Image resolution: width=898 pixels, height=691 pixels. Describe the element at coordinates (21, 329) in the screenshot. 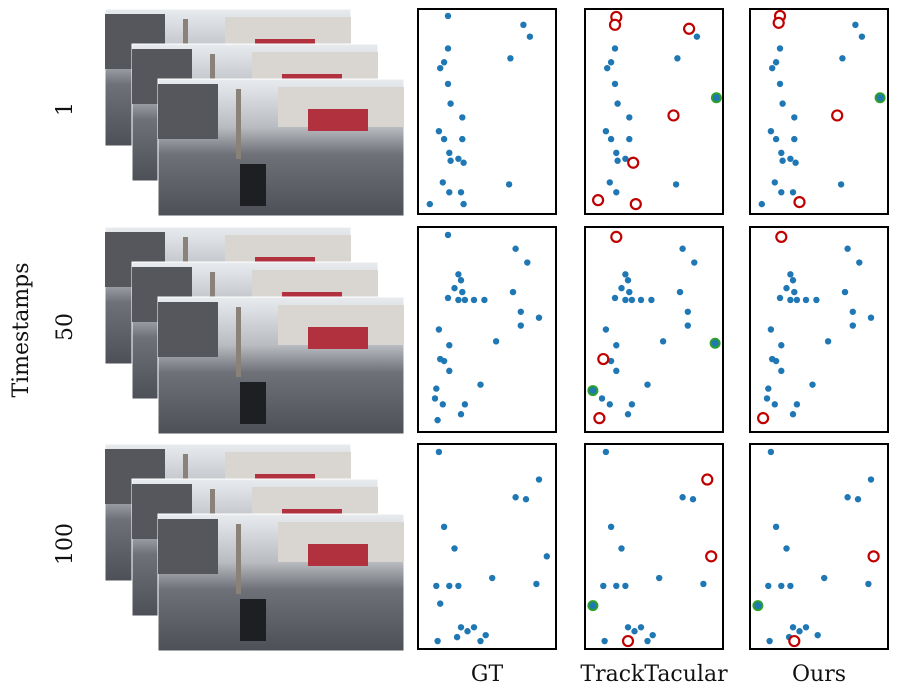

I see `y-label: Timestamps` at that location.